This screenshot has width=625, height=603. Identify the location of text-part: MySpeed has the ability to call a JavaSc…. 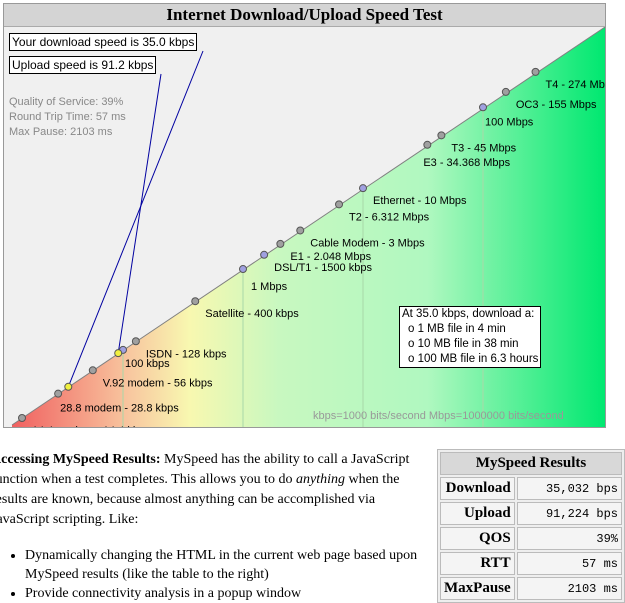
(205, 469).